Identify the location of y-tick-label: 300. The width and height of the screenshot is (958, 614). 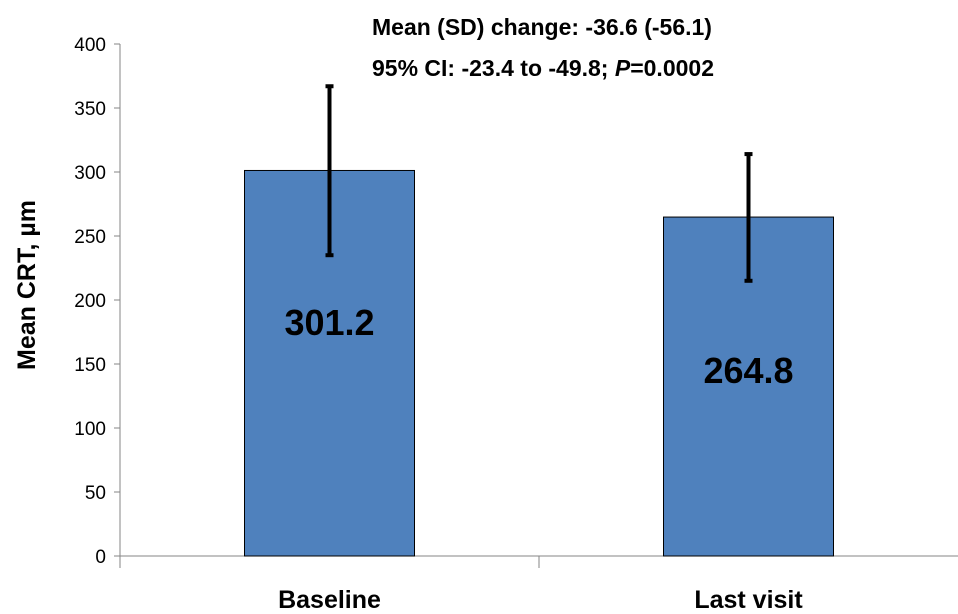
(90, 173).